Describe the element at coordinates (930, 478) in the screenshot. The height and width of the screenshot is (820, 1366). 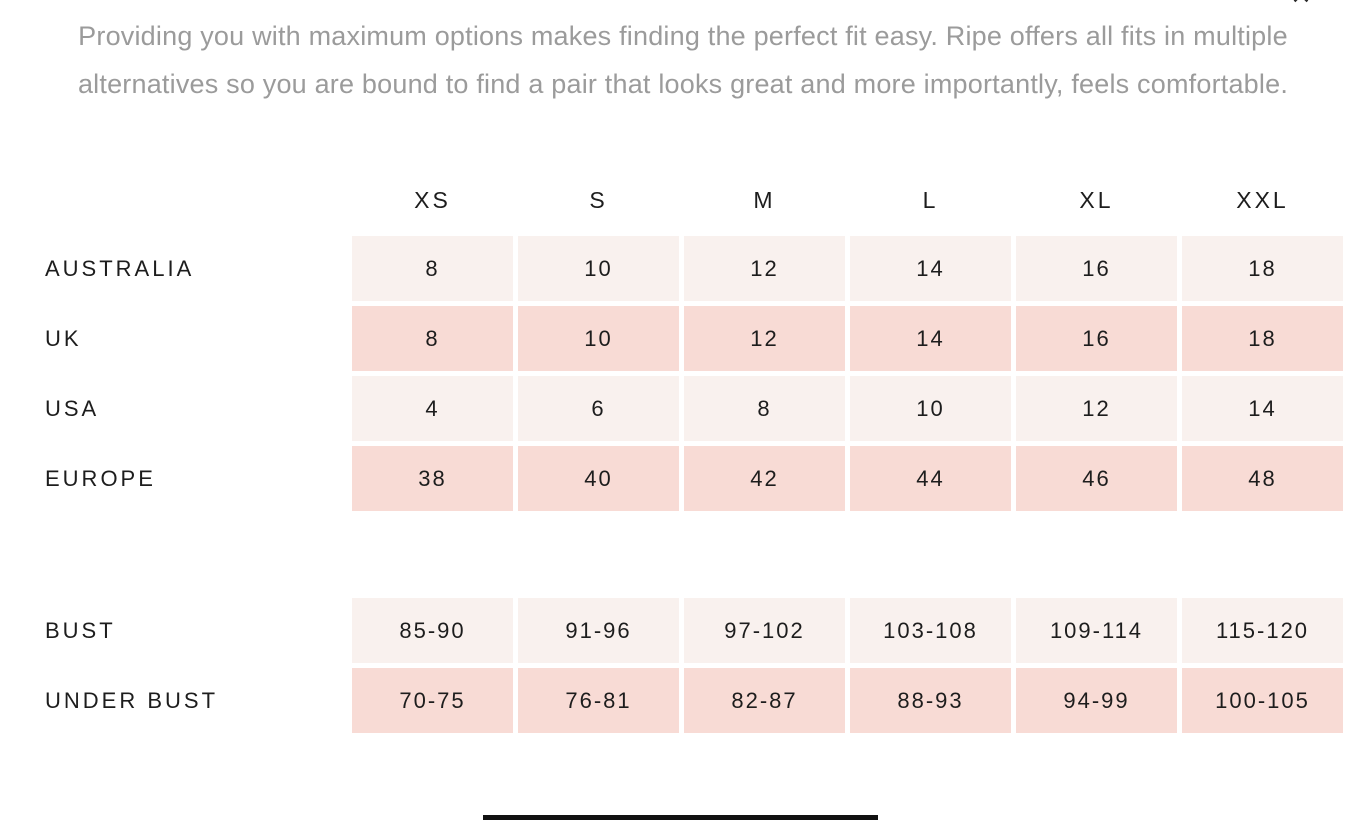
I see `size-cell: 44` at that location.